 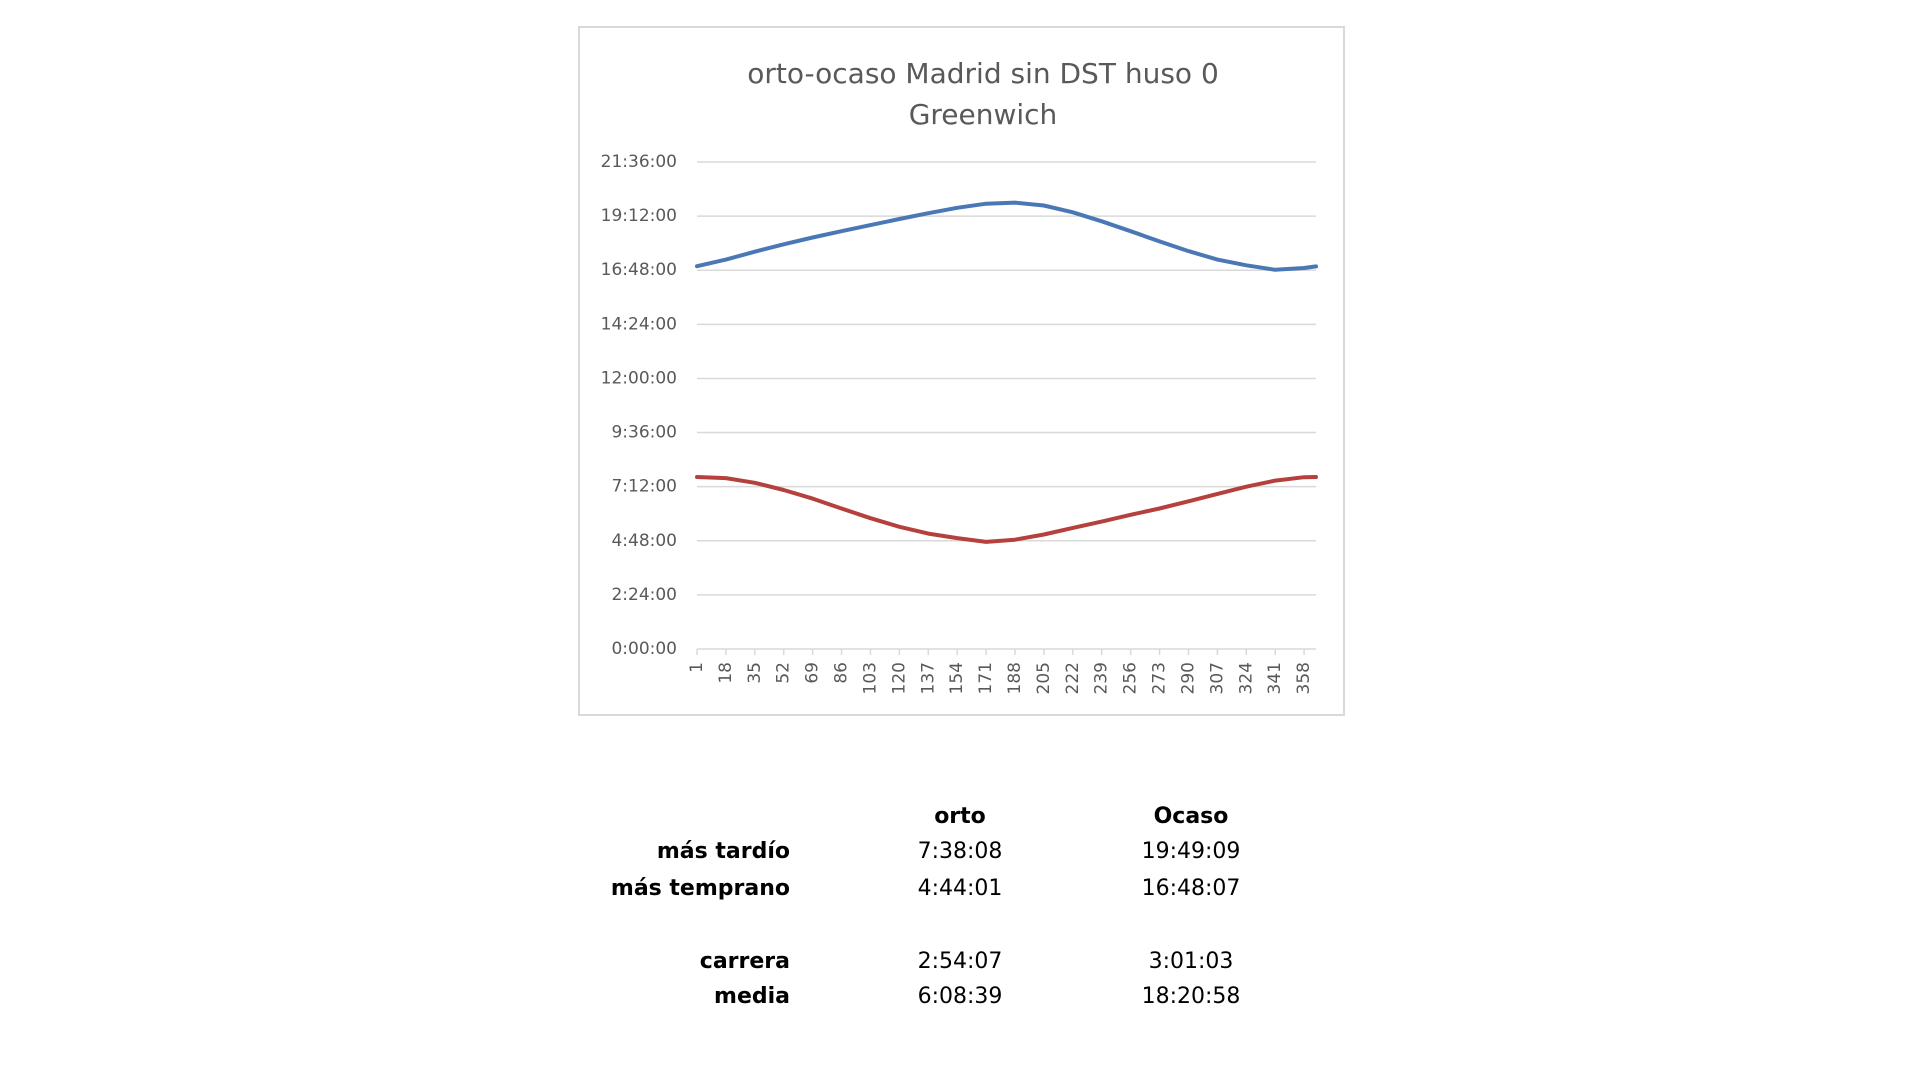 What do you see at coordinates (960, 961) in the screenshot?
I see `table-cell: 2:54:07` at bounding box center [960, 961].